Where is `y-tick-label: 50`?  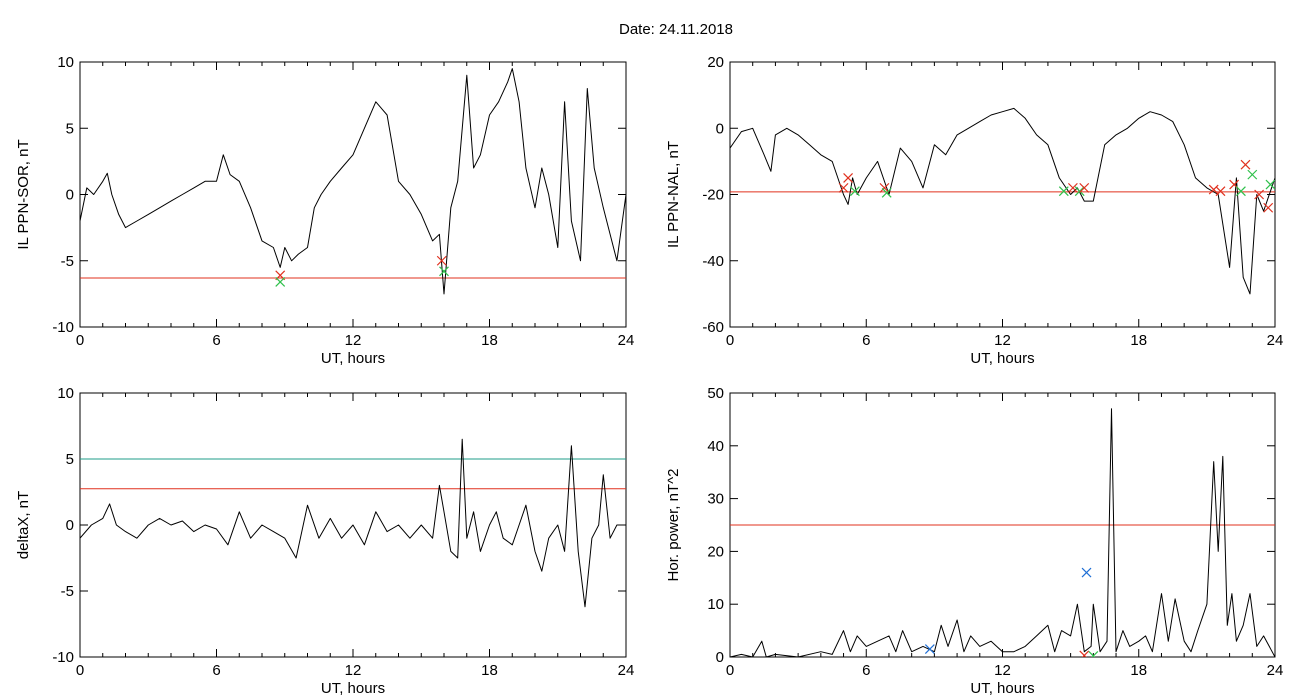 y-tick-label: 50 is located at coordinates (715, 393).